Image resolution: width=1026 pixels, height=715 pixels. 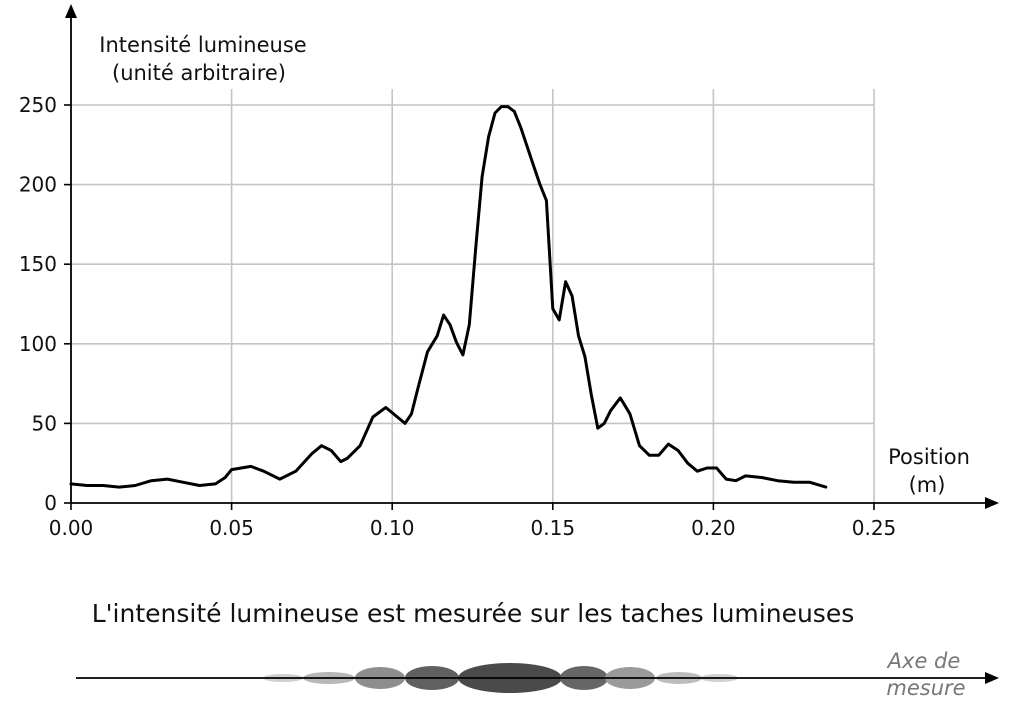 What do you see at coordinates (38, 344) in the screenshot?
I see `y-tick-label: 100` at bounding box center [38, 344].